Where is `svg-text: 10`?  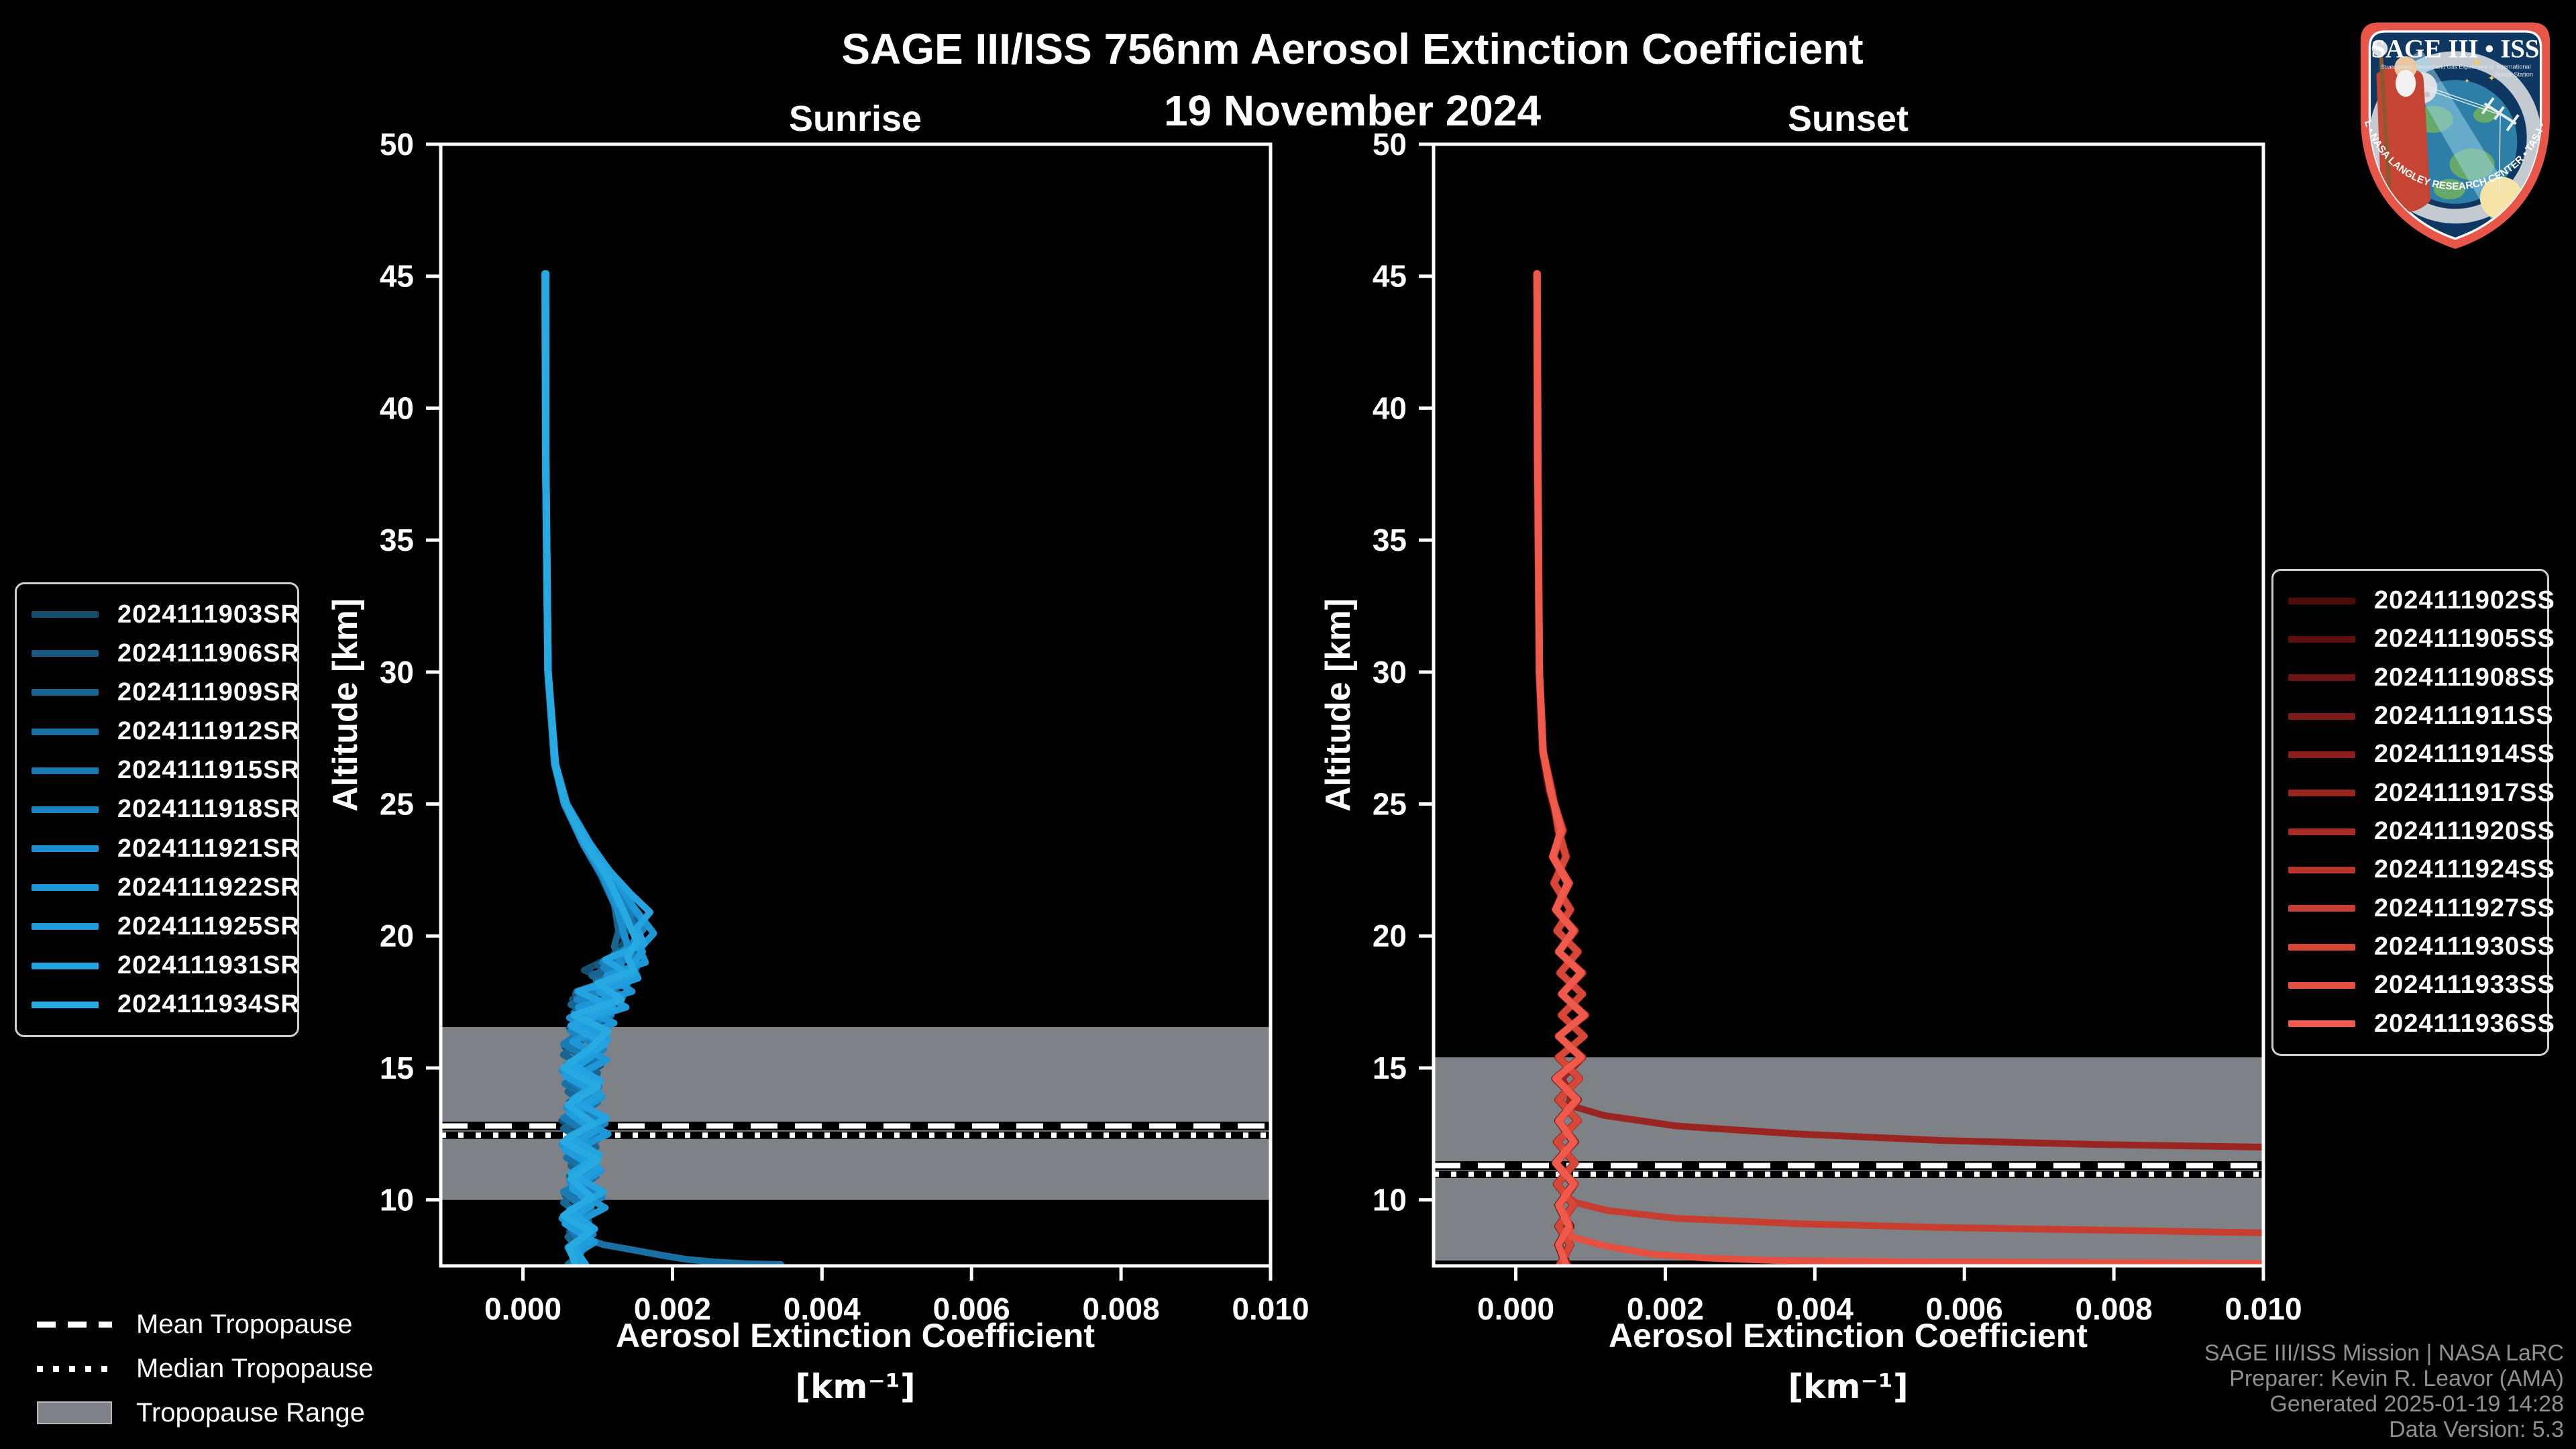 svg-text: 10 is located at coordinates (1390, 1200).